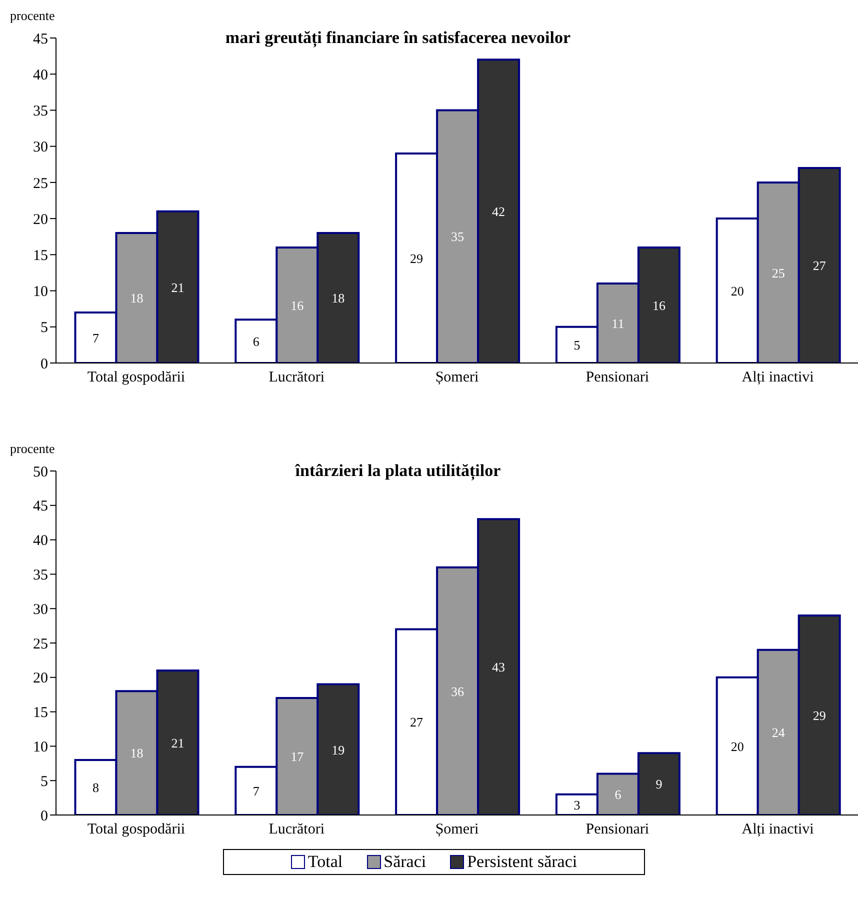 Image resolution: width=858 pixels, height=910 pixels. What do you see at coordinates (338, 750) in the screenshot?
I see `data-label: 19` at bounding box center [338, 750].